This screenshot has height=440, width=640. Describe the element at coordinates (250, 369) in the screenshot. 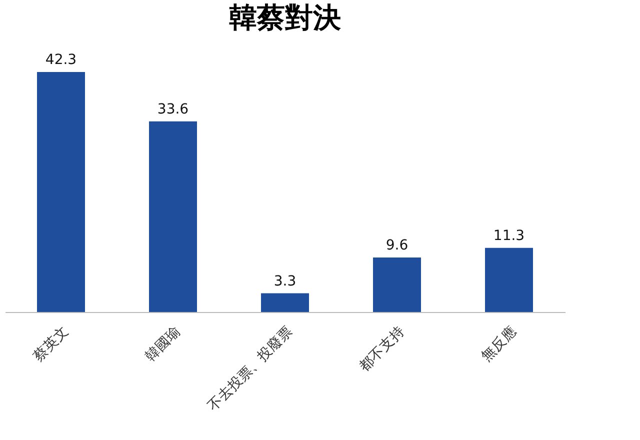

I see `x-tick-label: 不去投票、投廢票` at that location.